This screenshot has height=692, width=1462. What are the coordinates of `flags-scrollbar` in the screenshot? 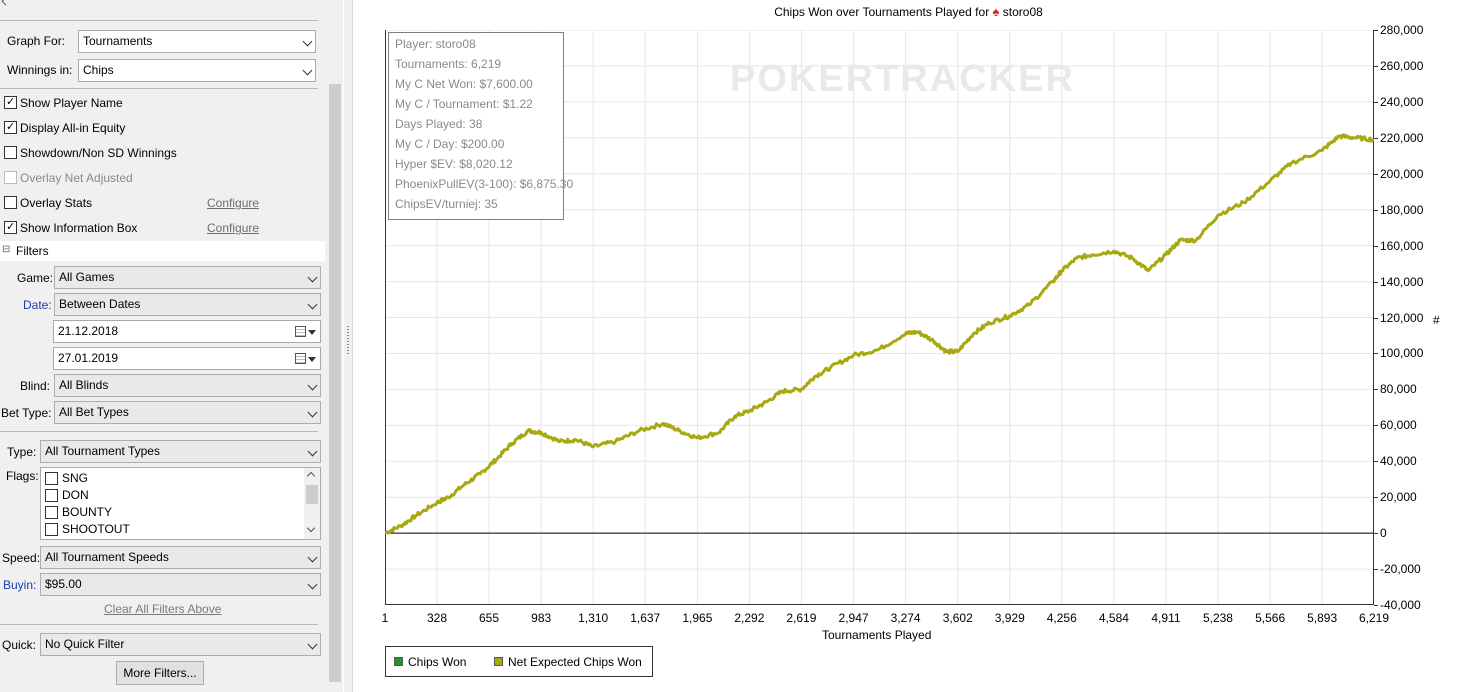 It's located at (312, 503).